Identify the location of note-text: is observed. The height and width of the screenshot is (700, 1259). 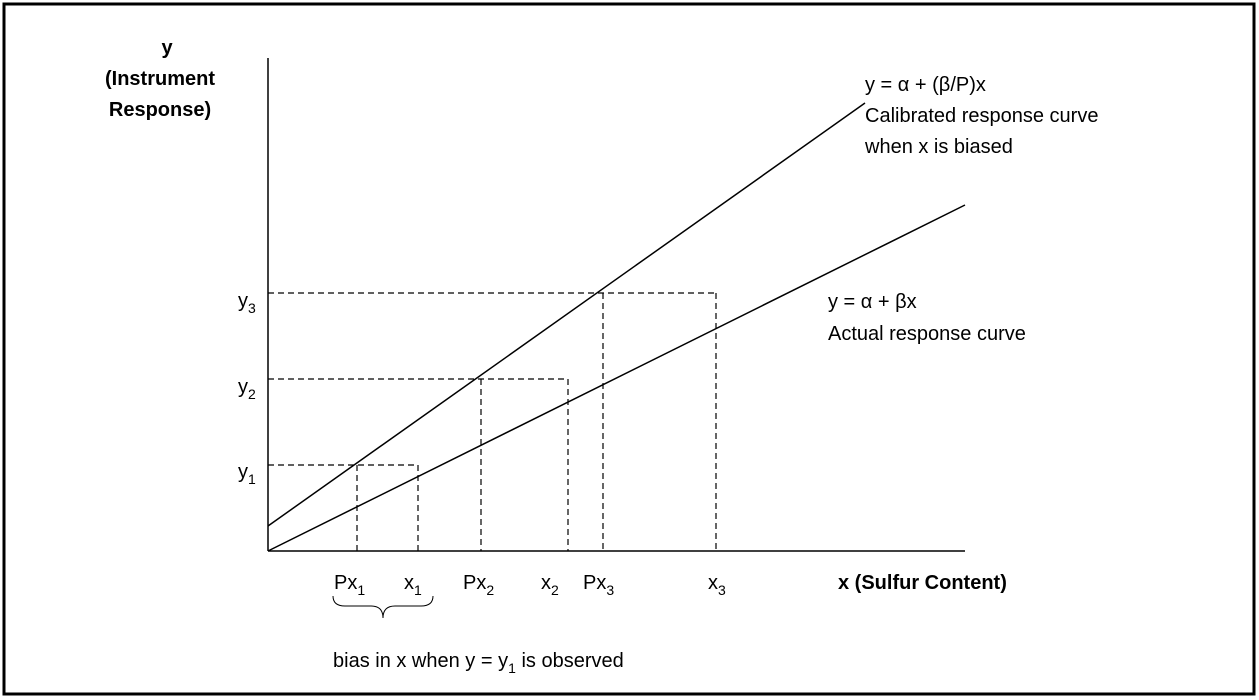
(570, 661).